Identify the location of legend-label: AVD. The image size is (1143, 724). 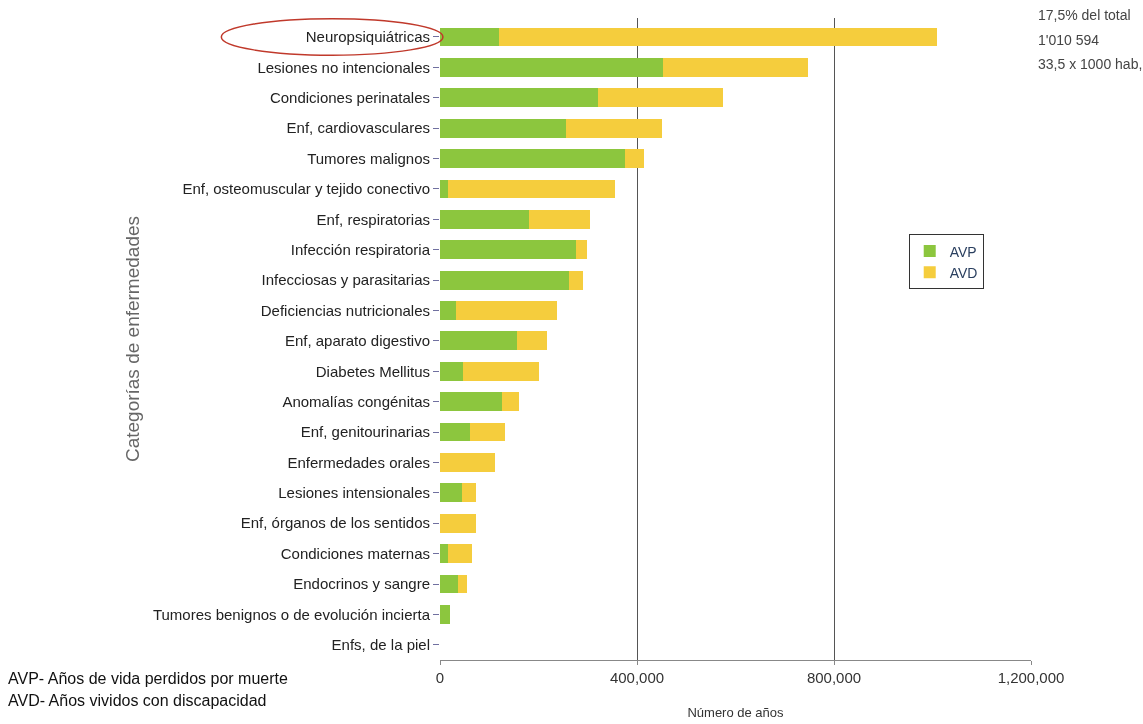
(963, 272).